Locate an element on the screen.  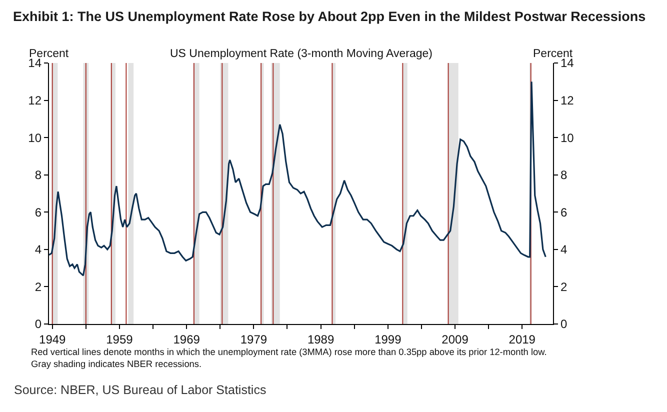
y2-tick-label: 12 is located at coordinates (567, 100).